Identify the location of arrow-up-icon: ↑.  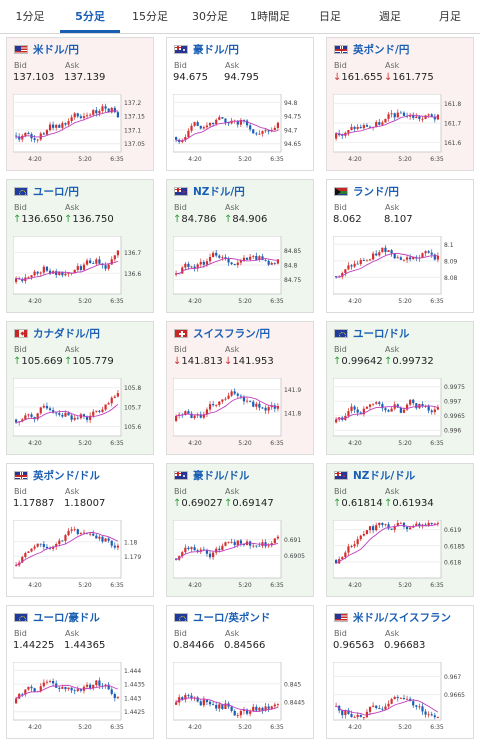
(228, 503).